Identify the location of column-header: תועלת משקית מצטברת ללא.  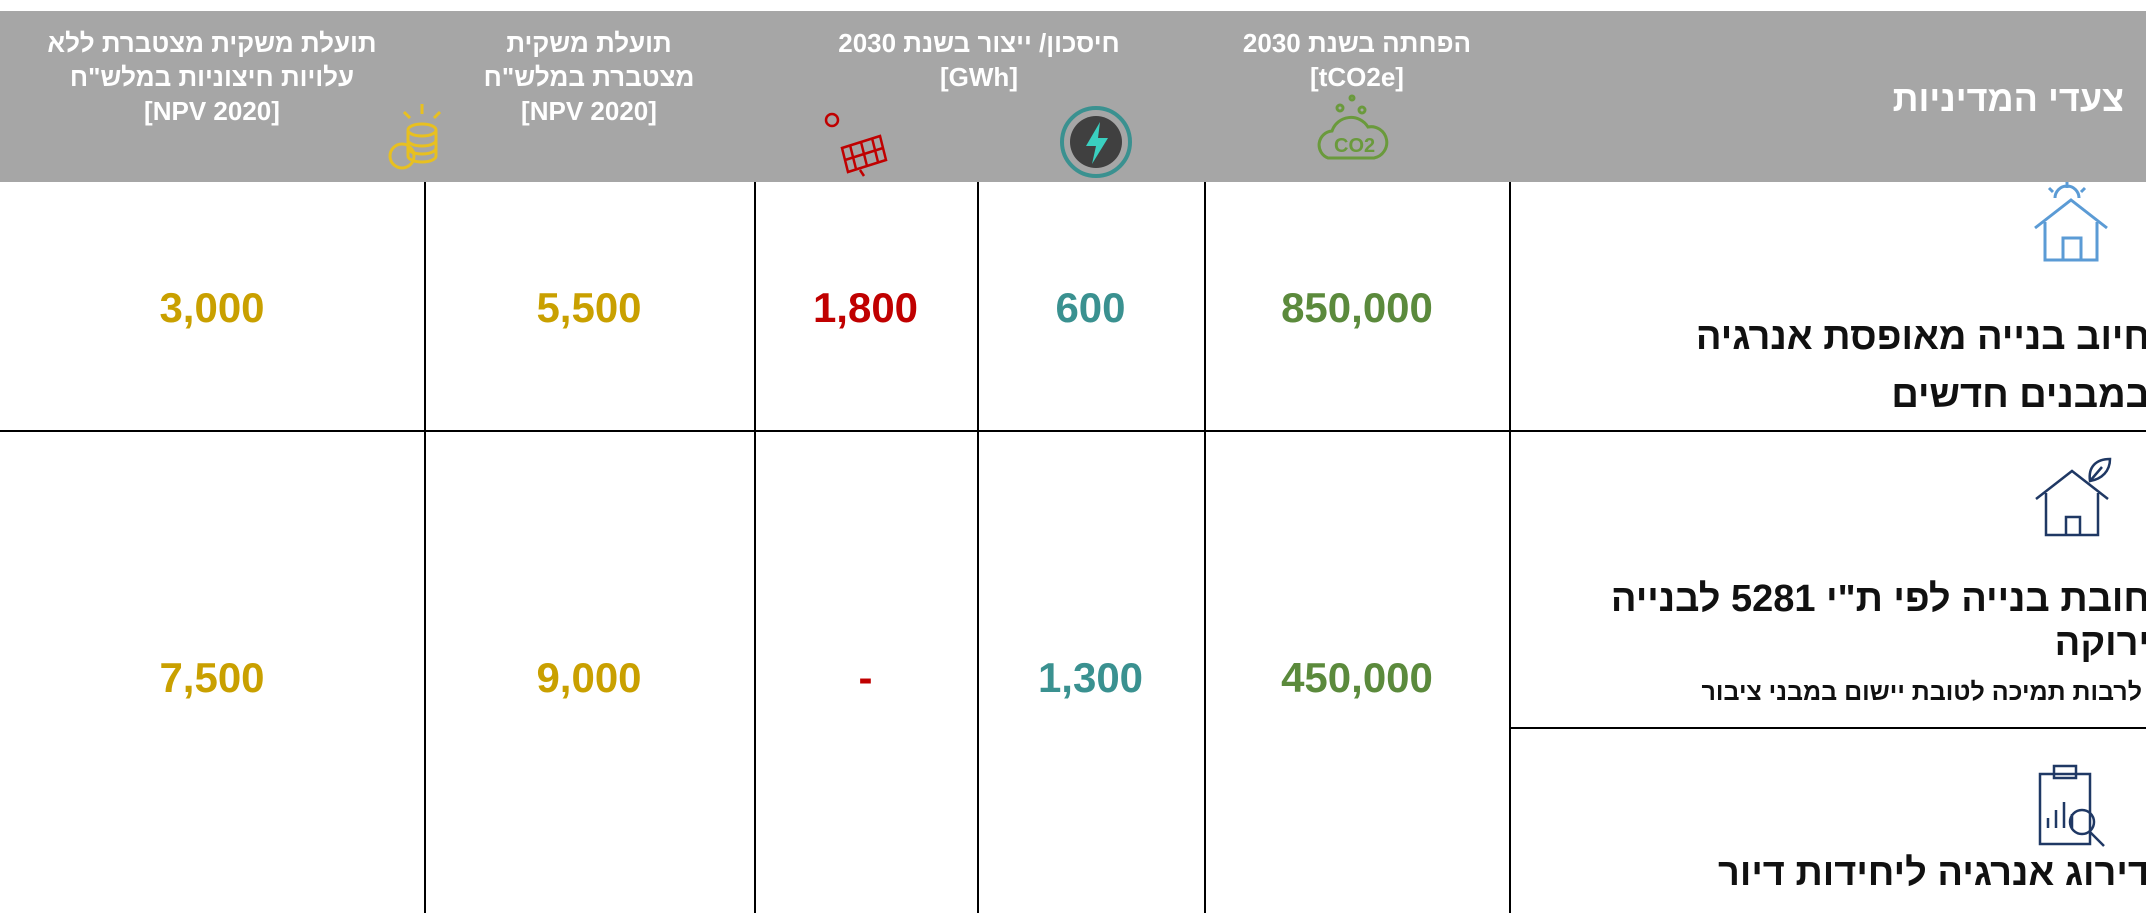
(212, 43).